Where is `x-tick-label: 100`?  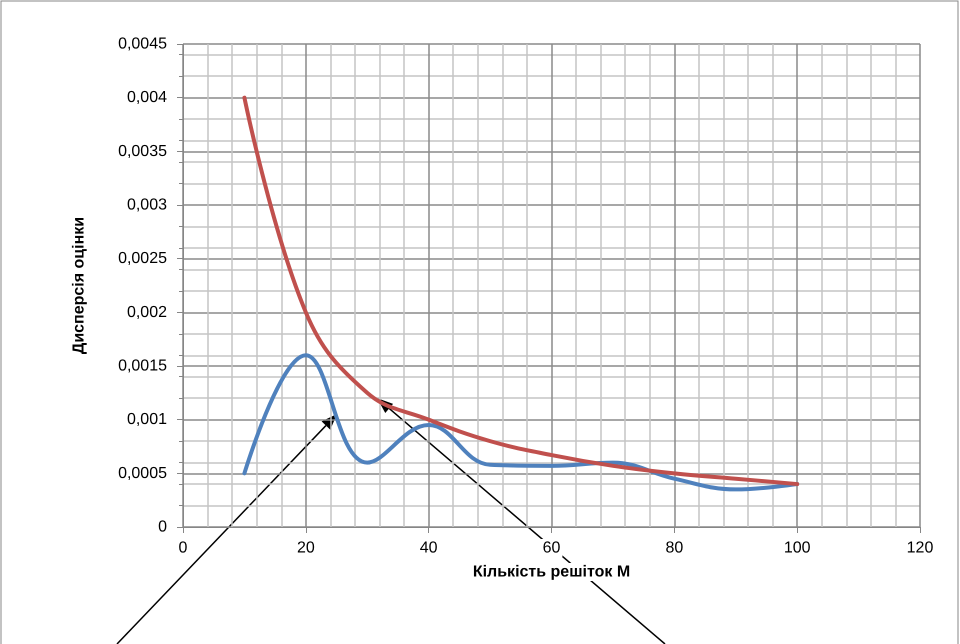 x-tick-label: 100 is located at coordinates (797, 548).